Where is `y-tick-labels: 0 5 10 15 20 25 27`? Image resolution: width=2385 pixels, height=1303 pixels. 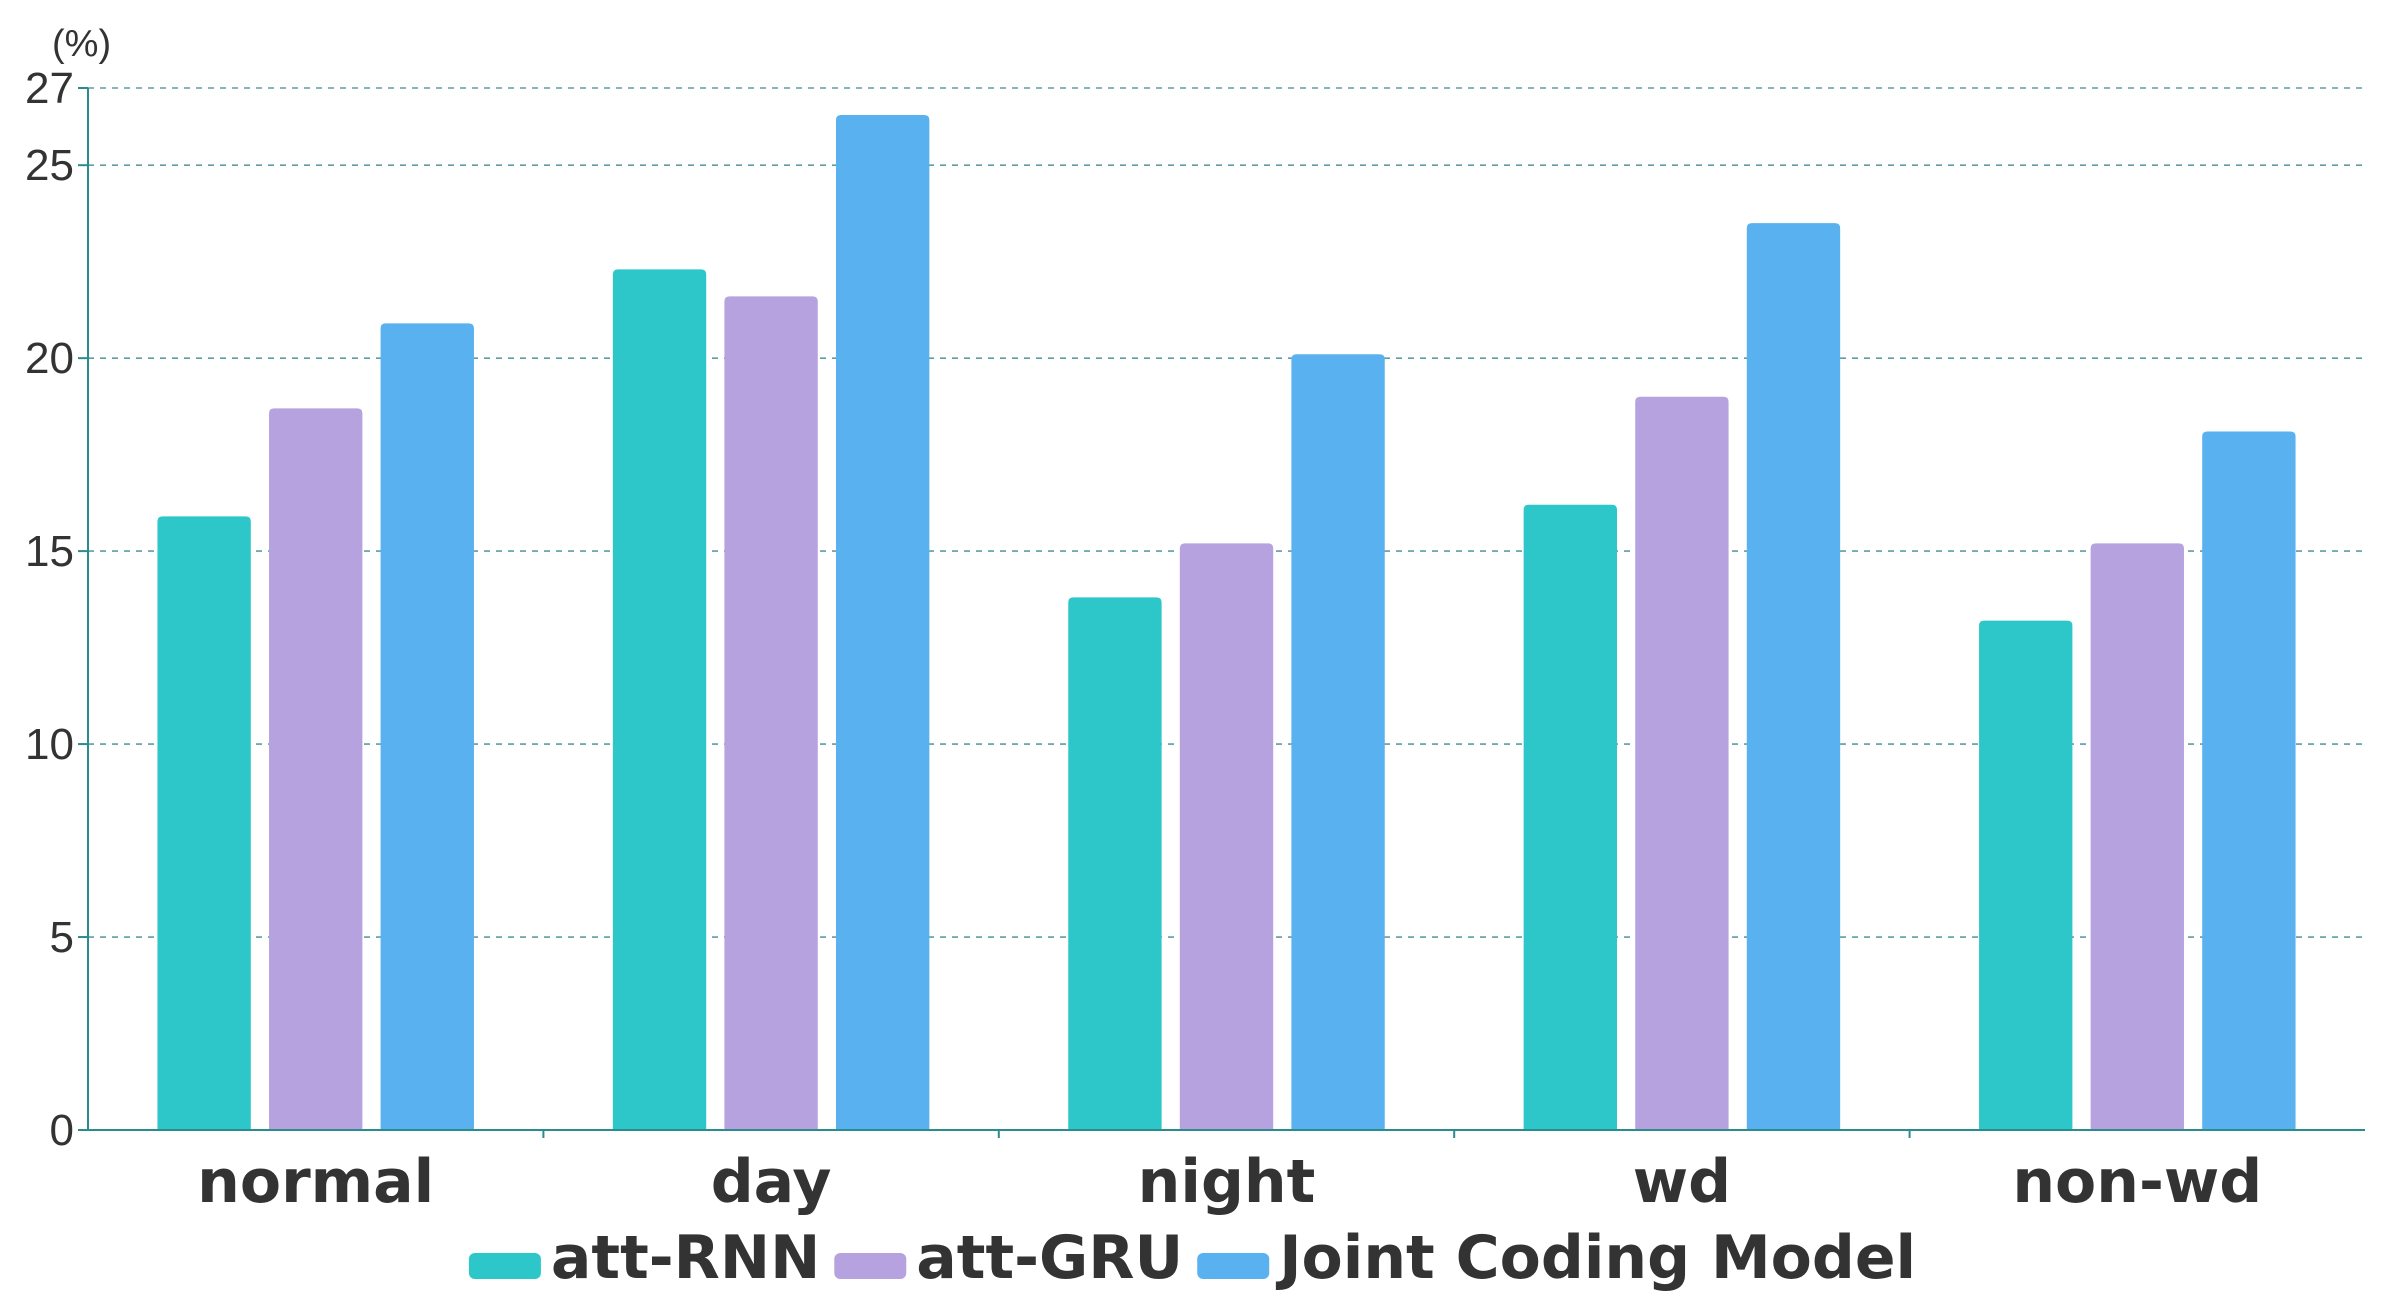 y-tick-labels: 0 5 10 15 20 25 27 is located at coordinates (49, 609).